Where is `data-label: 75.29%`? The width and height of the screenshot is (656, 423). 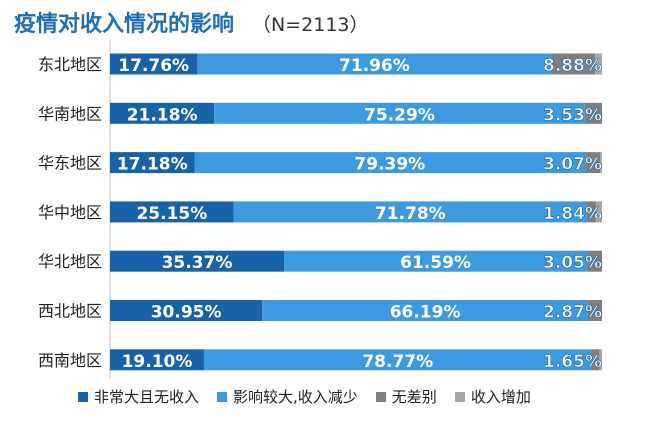
data-label: 75.29% is located at coordinates (399, 115).